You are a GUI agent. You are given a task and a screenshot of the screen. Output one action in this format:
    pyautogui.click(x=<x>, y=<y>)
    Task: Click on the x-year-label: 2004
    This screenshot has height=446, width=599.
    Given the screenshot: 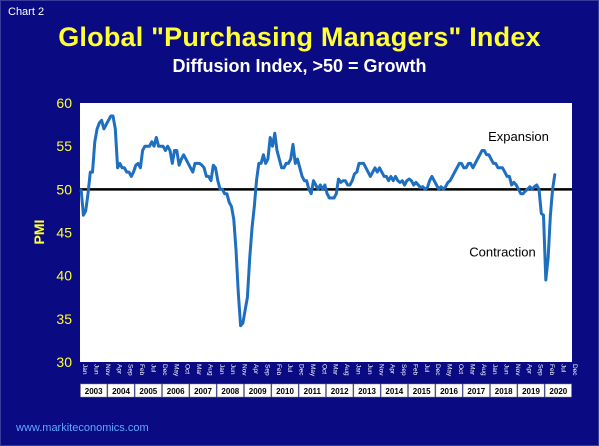 What is the action you would take?
    pyautogui.click(x=121, y=391)
    